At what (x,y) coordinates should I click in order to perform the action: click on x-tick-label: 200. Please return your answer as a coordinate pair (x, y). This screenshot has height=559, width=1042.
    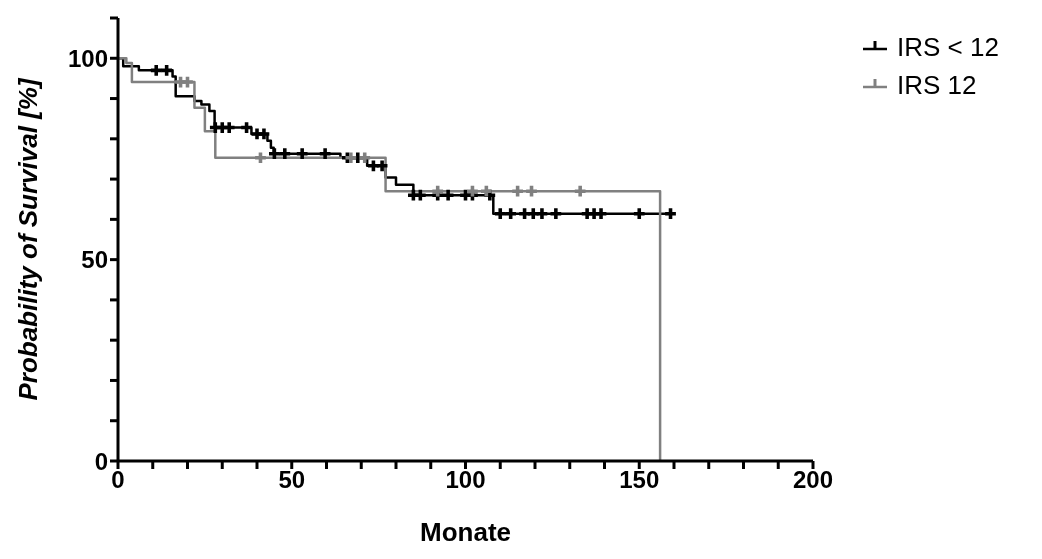
    Looking at the image, I should click on (813, 480).